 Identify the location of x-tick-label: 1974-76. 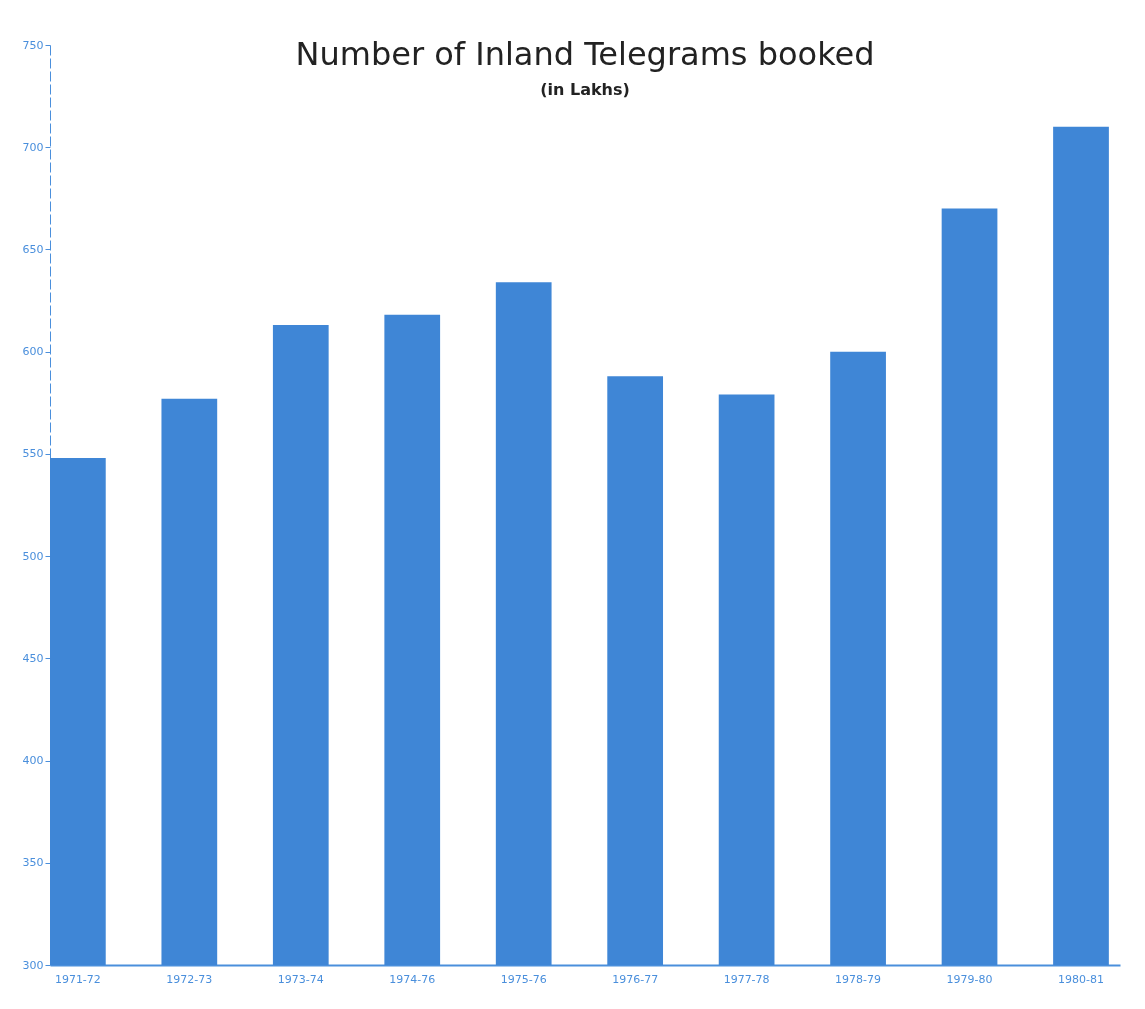
(412, 979).